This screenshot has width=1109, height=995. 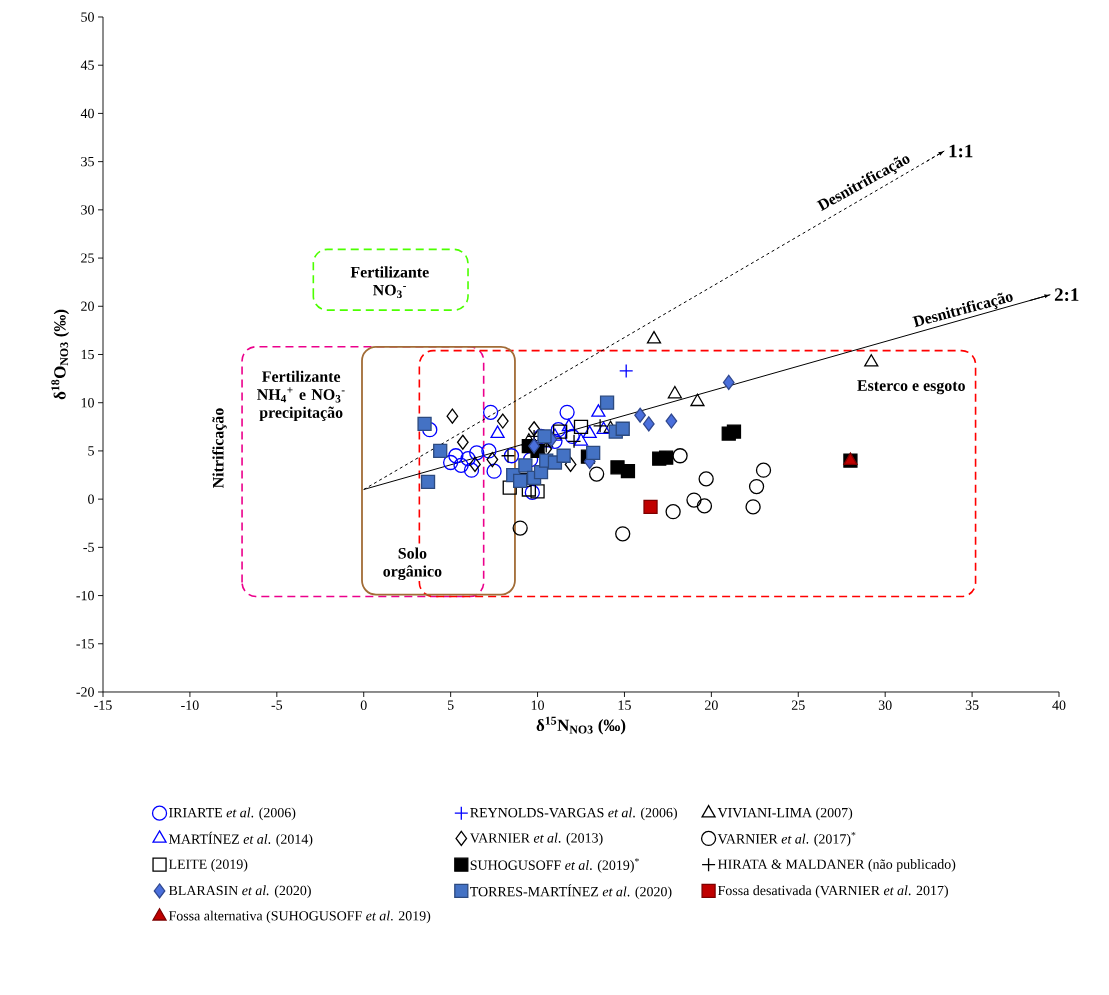 What do you see at coordinates (88, 547) in the screenshot?
I see `y-tick-label: -5` at bounding box center [88, 547].